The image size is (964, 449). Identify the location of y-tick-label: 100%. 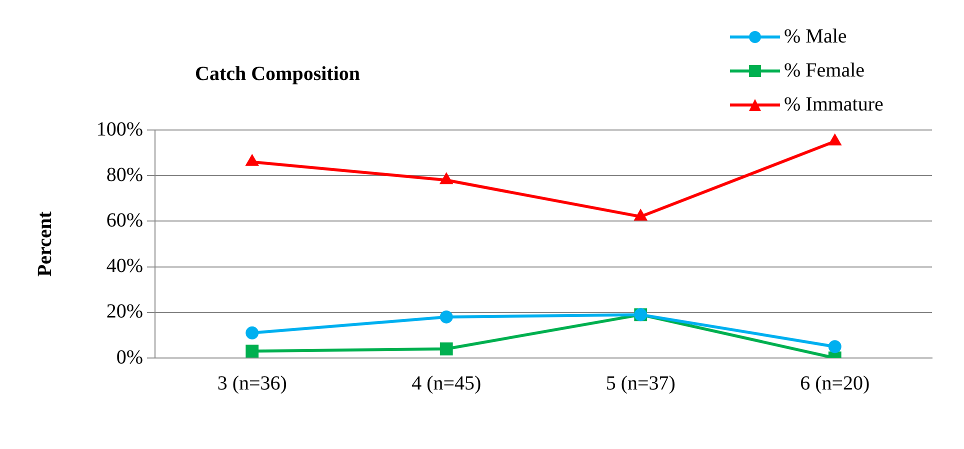
(119, 129).